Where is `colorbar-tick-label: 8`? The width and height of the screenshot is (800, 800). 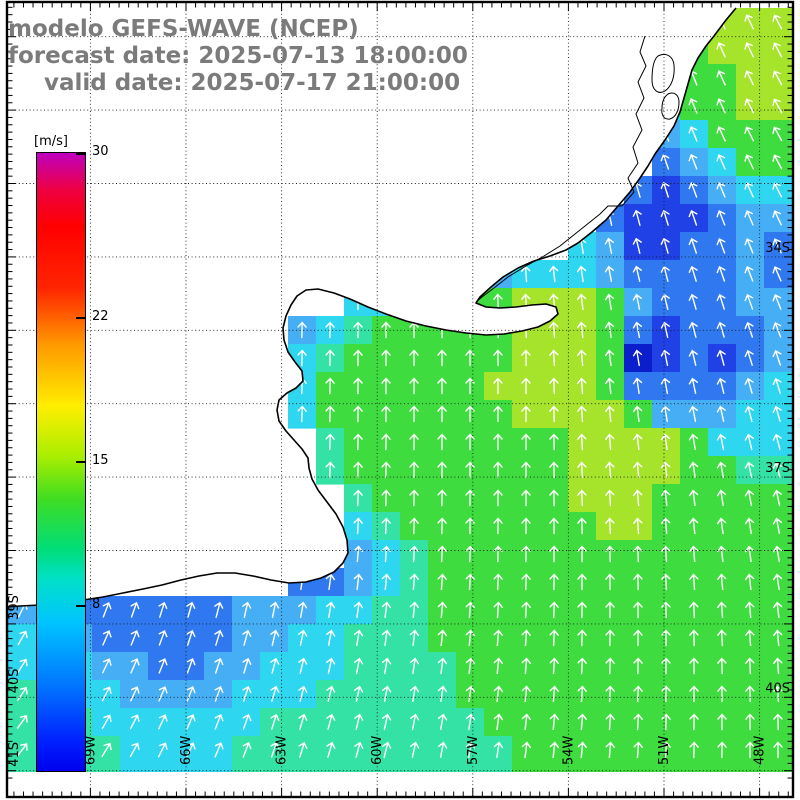 colorbar-tick-label: 8 is located at coordinates (96, 604).